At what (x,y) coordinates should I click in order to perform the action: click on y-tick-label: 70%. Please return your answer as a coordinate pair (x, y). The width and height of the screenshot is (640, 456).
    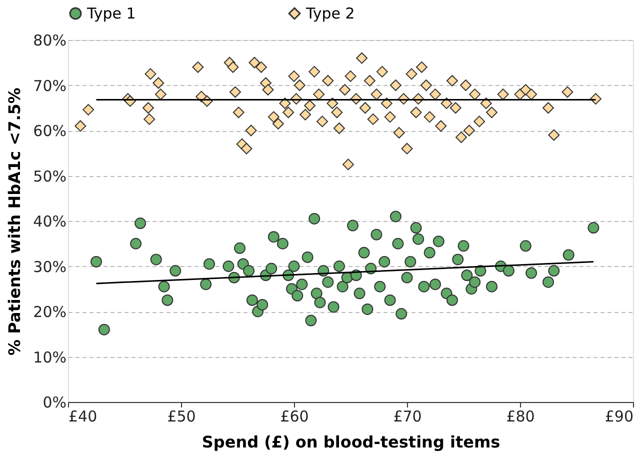
    Looking at the image, I should click on (49, 85).